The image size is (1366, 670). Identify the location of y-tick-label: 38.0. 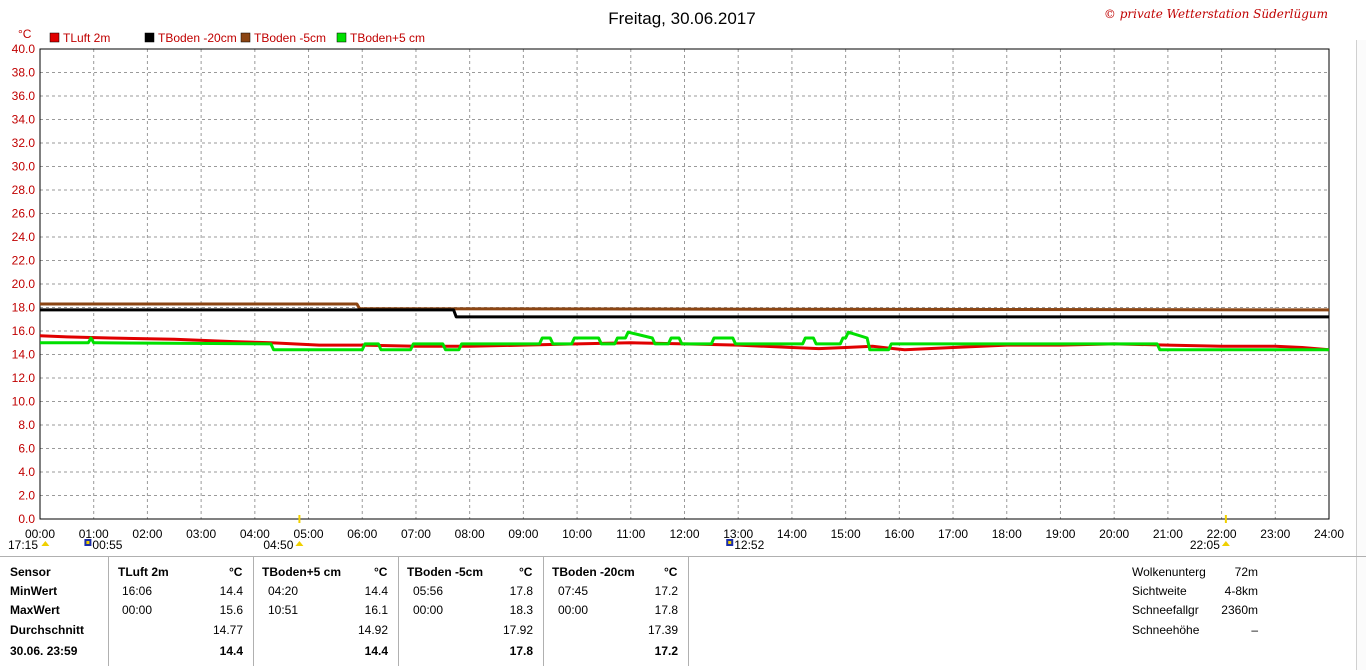
(24, 73).